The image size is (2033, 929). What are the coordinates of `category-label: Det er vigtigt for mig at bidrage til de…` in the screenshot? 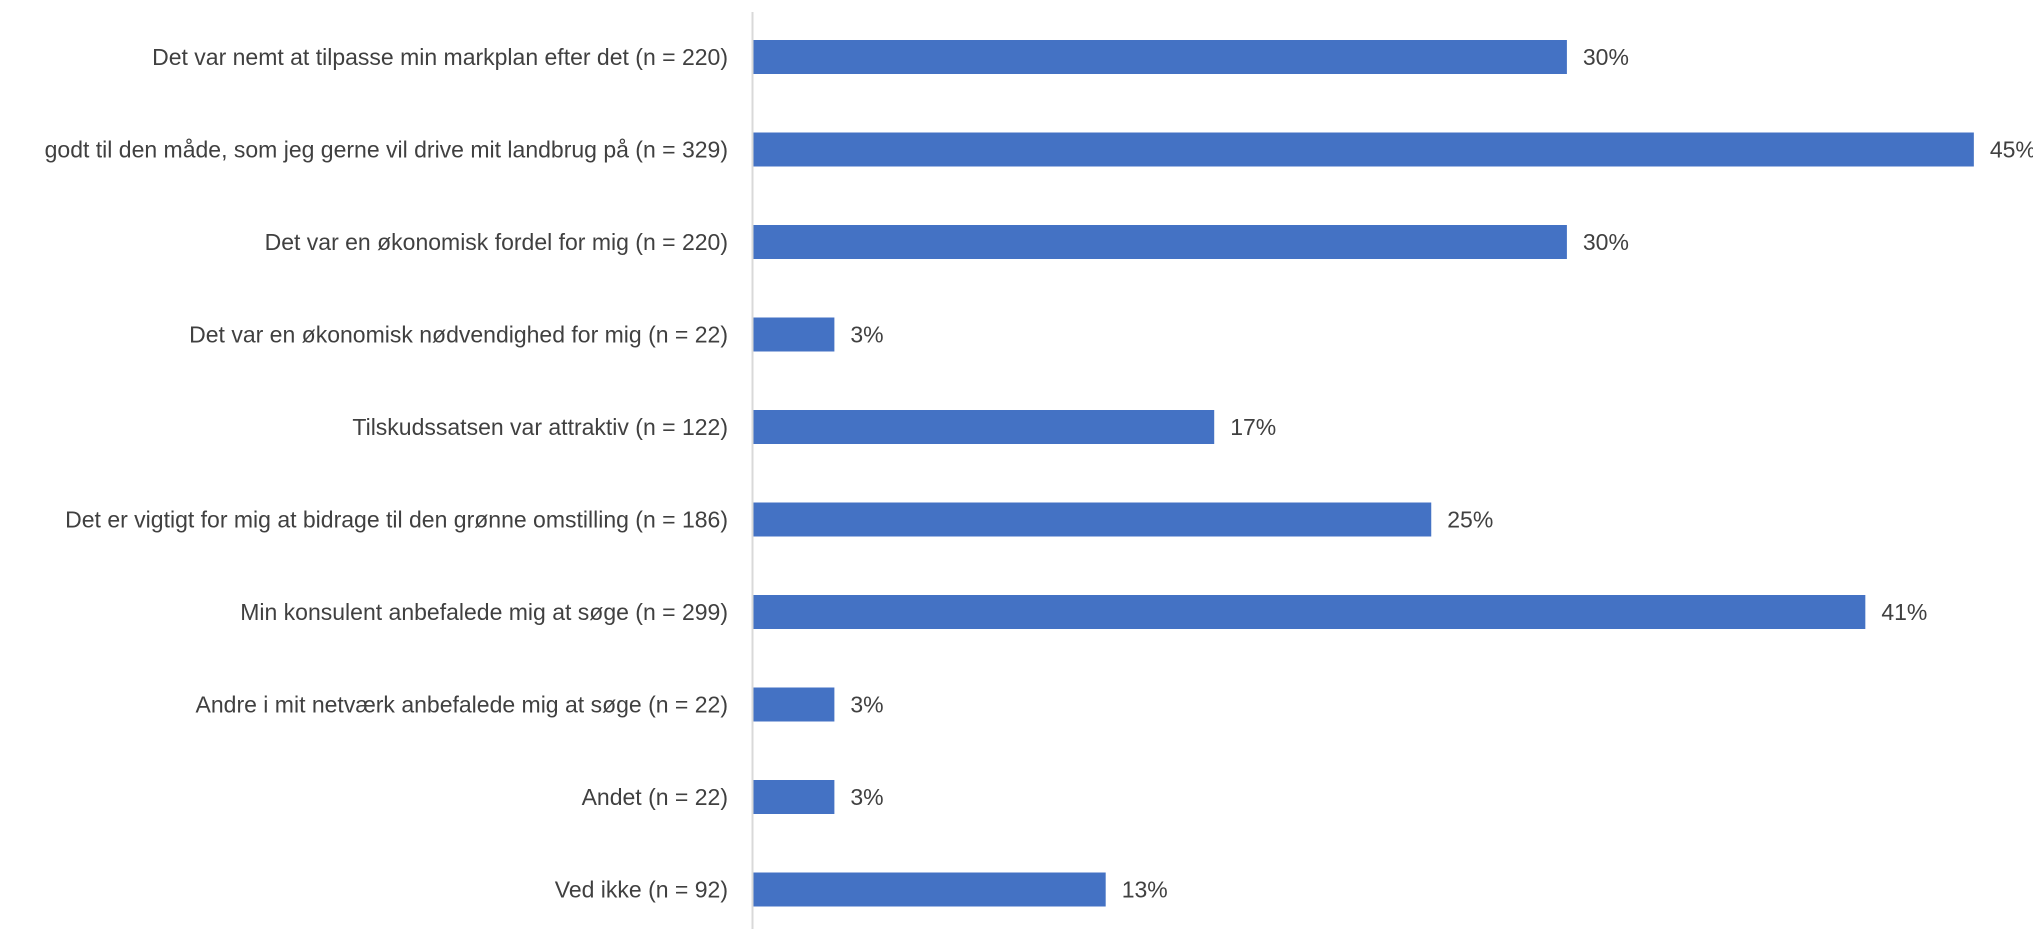 It's located at (396, 520).